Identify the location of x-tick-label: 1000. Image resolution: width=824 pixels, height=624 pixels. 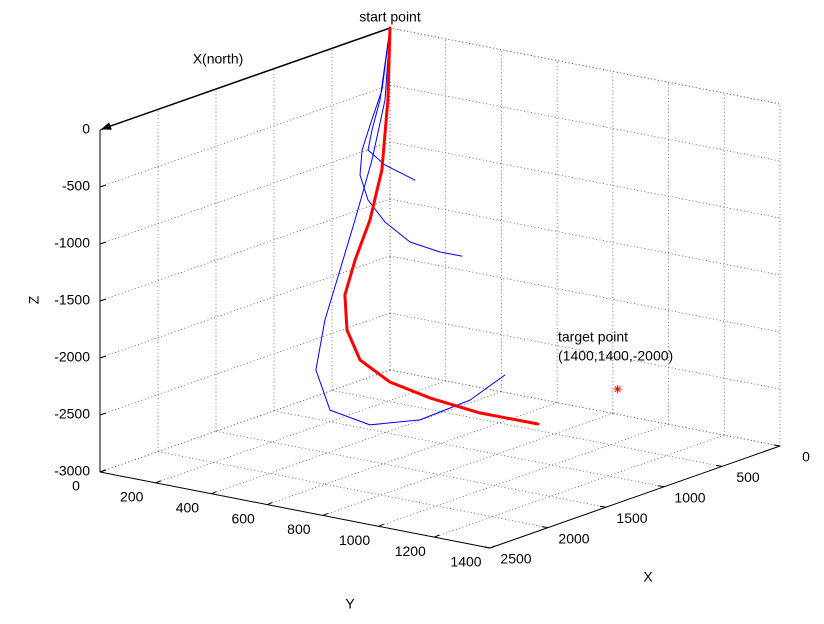
(689, 498).